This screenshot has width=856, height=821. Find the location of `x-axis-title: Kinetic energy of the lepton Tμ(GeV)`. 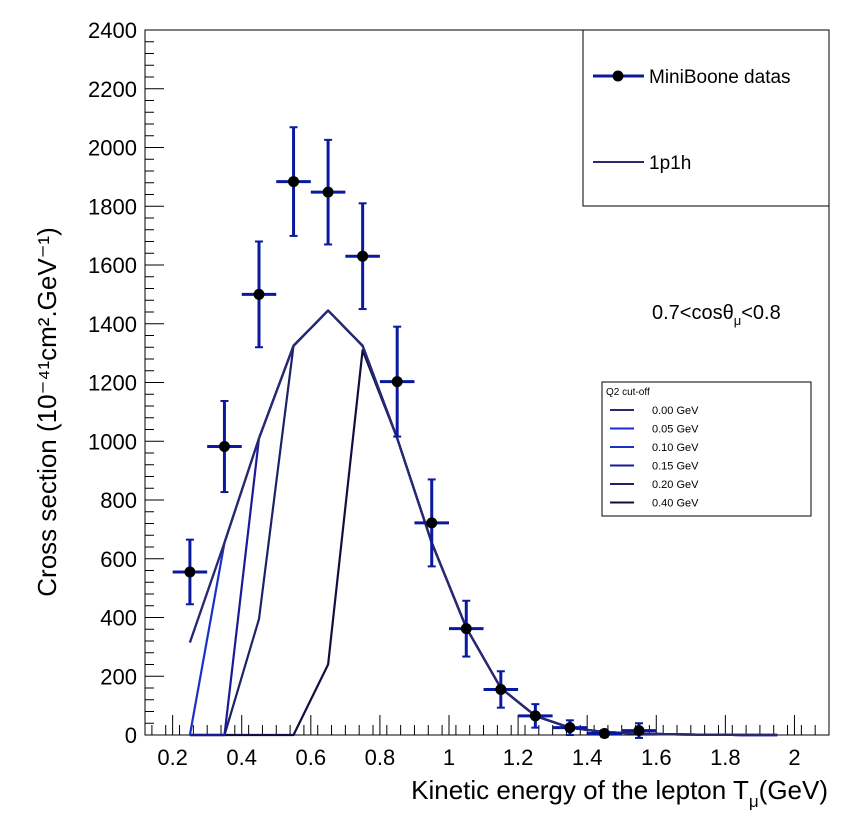

x-axis-title: Kinetic energy of the lepton Tμ(GeV) is located at coordinates (619, 793).